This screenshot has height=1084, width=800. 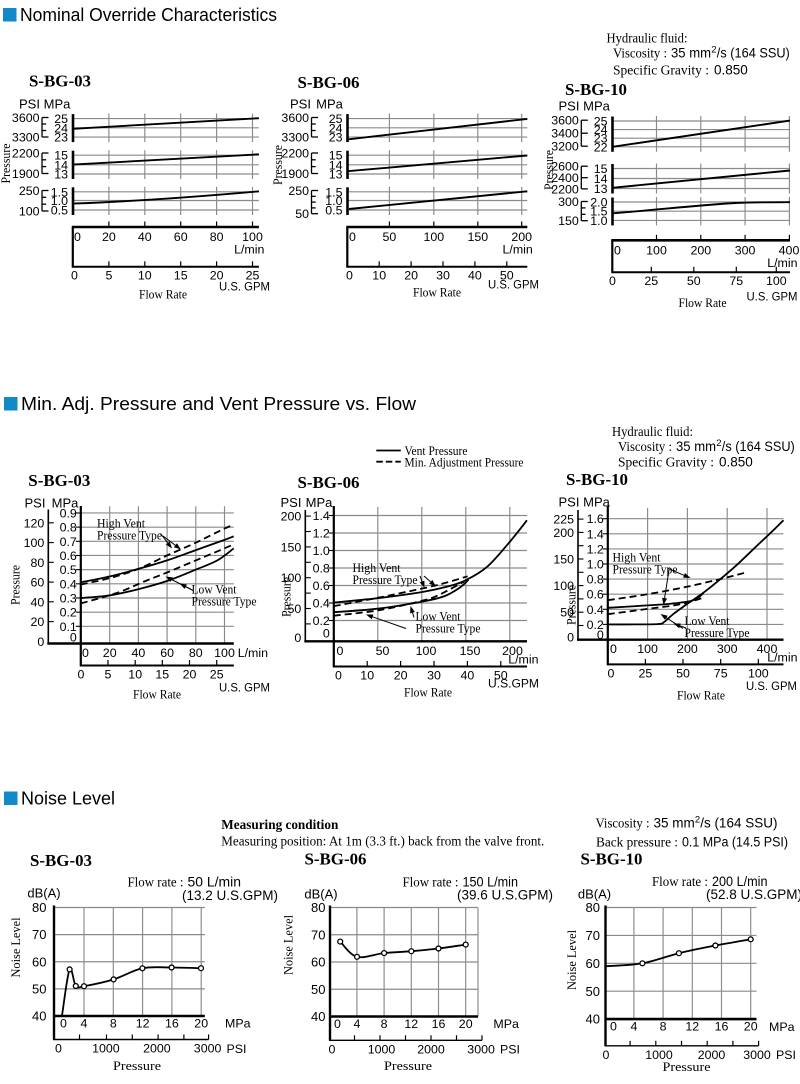 I want to click on svg-text: 15, so click(x=162, y=675).